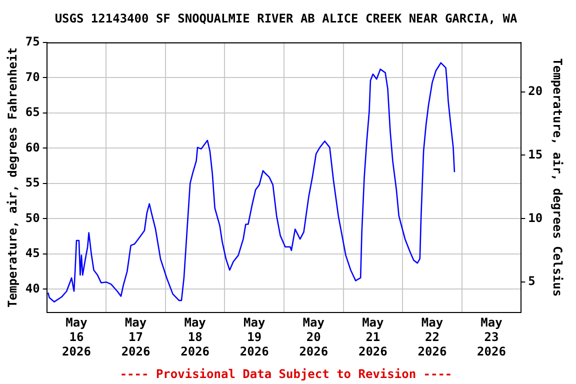 Image resolution: width=576 pixels, height=384 pixels. I want to click on x-tick-label: May 21 2026, so click(373, 337).